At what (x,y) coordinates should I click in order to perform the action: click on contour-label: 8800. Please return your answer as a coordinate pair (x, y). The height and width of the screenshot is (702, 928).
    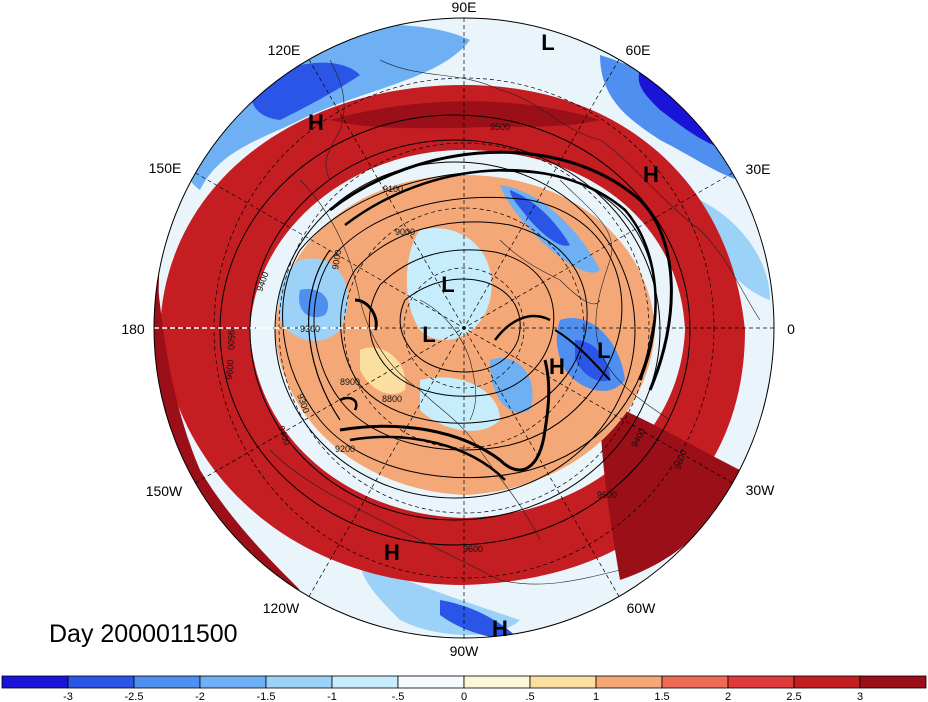
    Looking at the image, I should click on (392, 399).